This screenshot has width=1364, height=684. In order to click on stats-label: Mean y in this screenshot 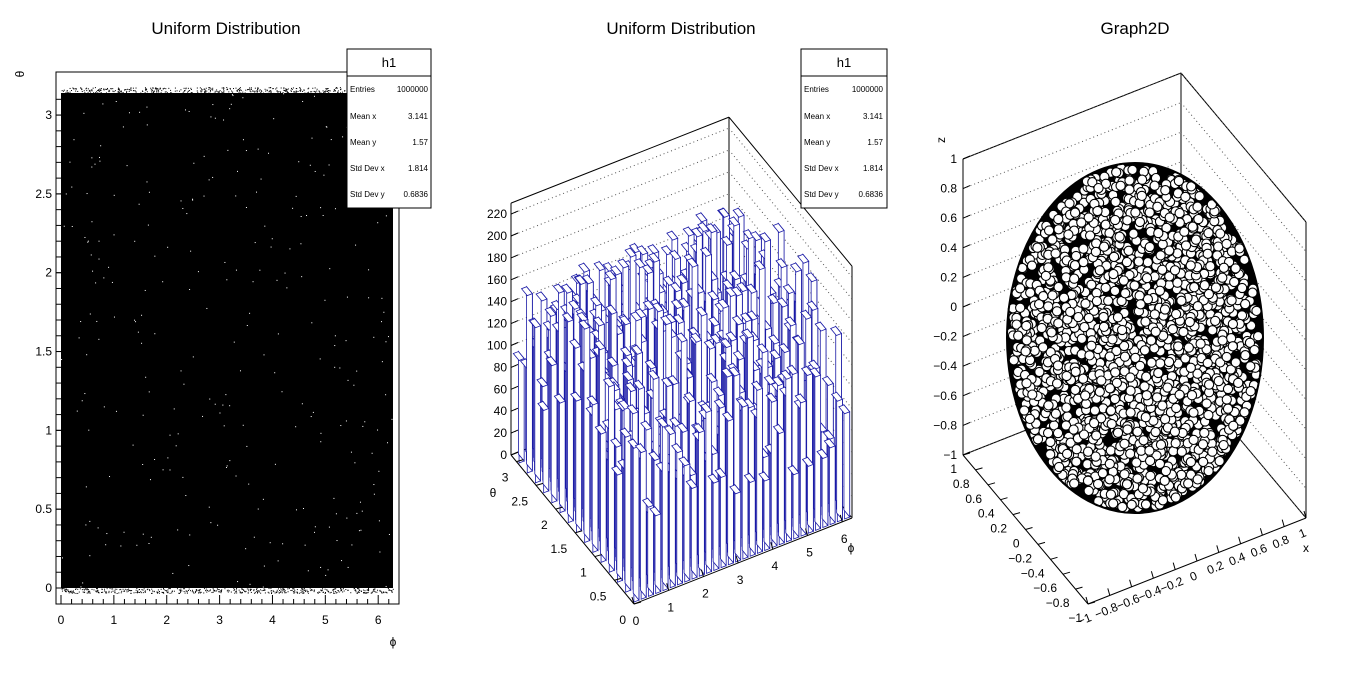, I will do `click(363, 142)`.